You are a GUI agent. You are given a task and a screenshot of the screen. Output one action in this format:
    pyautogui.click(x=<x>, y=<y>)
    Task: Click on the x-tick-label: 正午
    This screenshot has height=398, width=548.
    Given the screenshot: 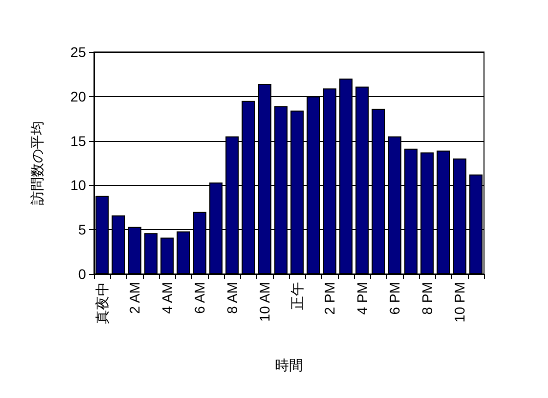 What is the action you would take?
    pyautogui.click(x=297, y=296)
    